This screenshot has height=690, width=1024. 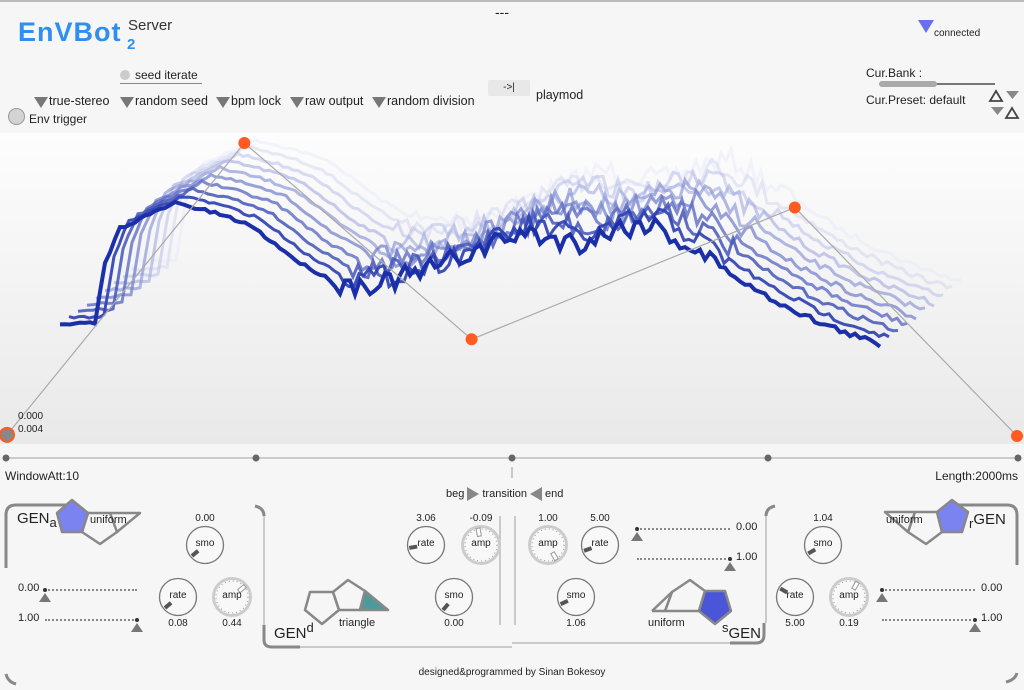 I want to click on playmod-button: ->|, so click(x=509, y=88).